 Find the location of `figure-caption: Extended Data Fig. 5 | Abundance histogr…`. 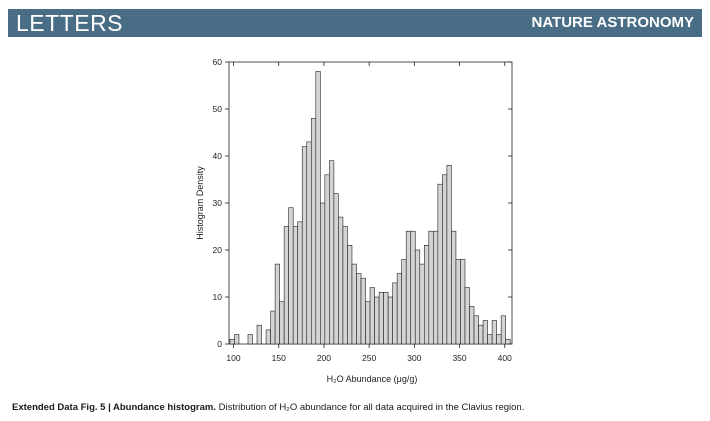

figure-caption: Extended Data Fig. 5 | Abundance histogr… is located at coordinates (357, 407).